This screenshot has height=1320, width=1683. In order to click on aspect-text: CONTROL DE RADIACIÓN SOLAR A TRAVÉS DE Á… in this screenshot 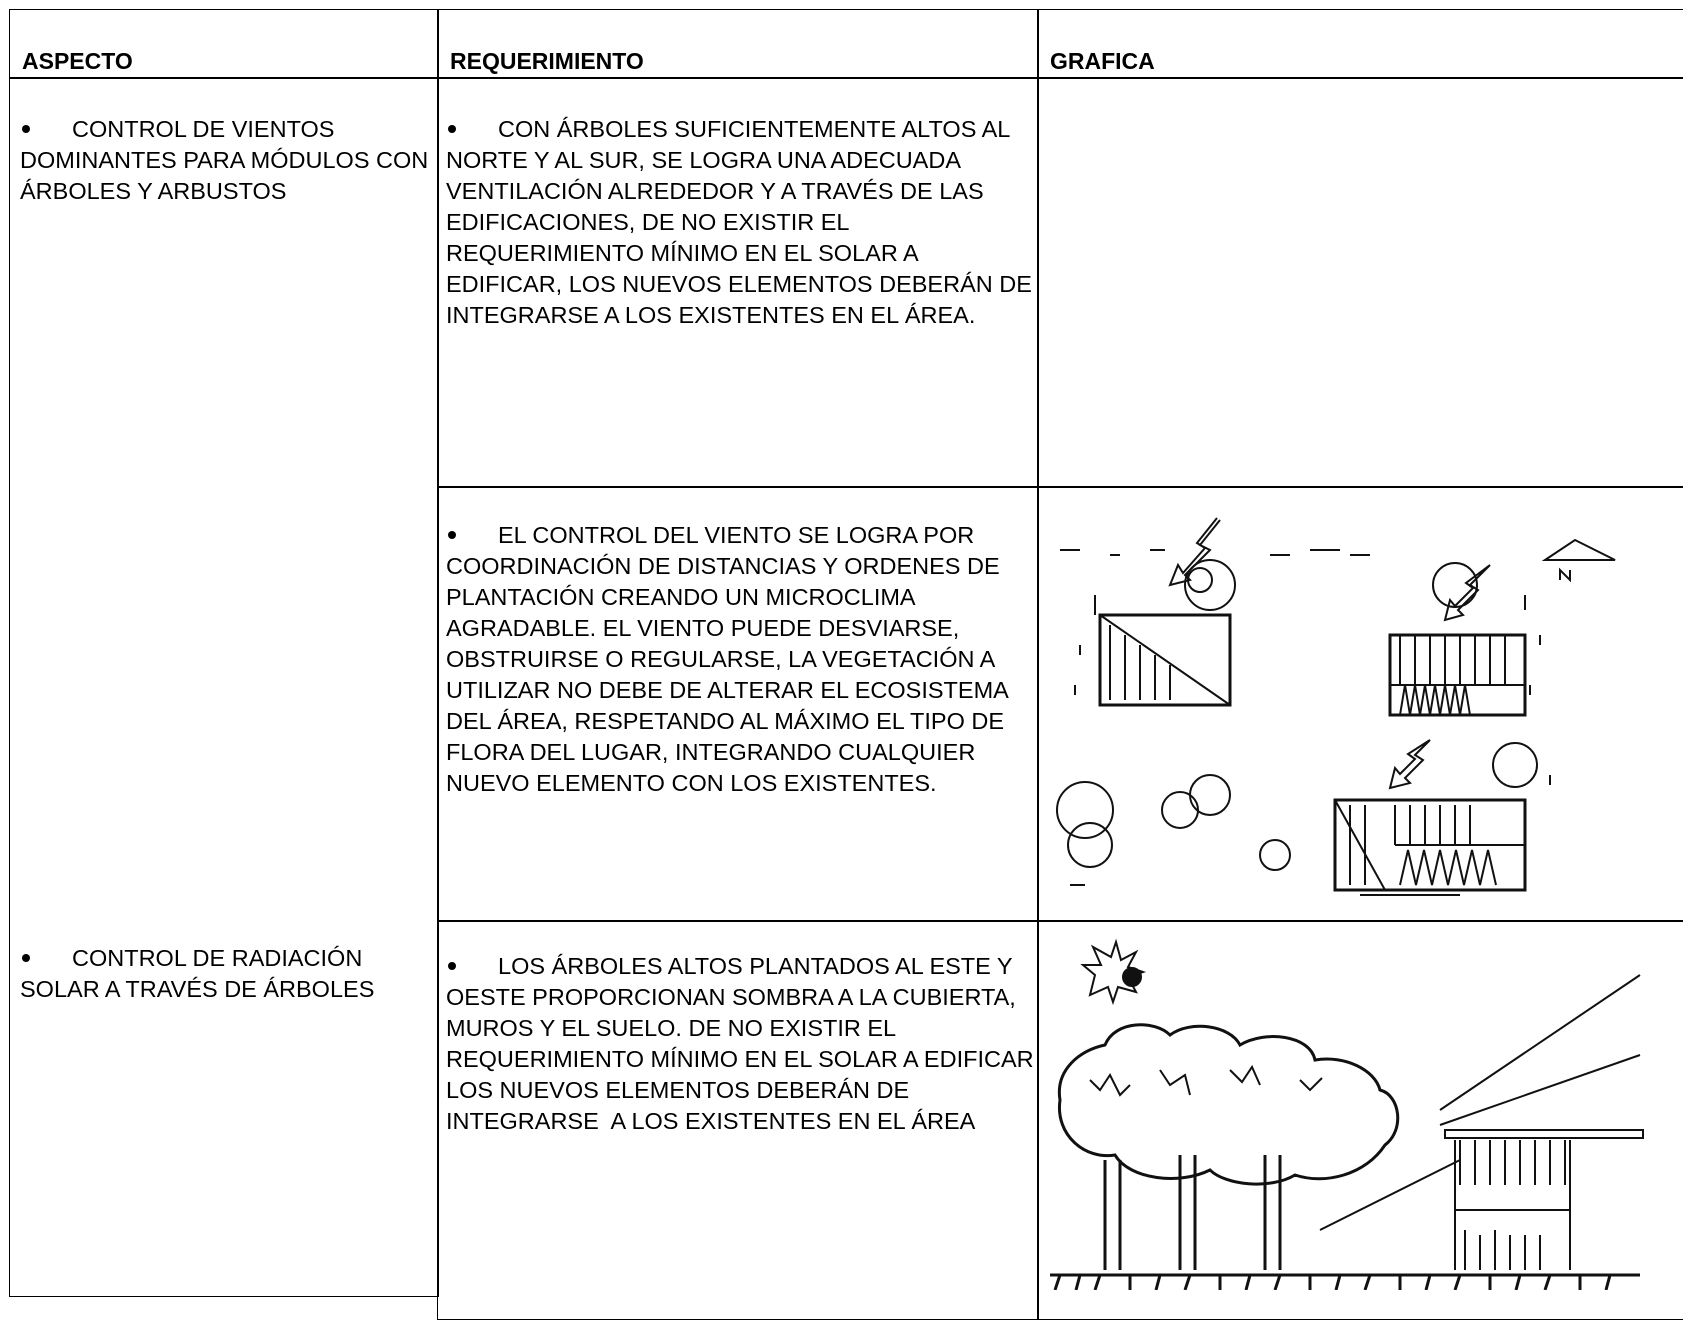, I will do `click(197, 973)`.